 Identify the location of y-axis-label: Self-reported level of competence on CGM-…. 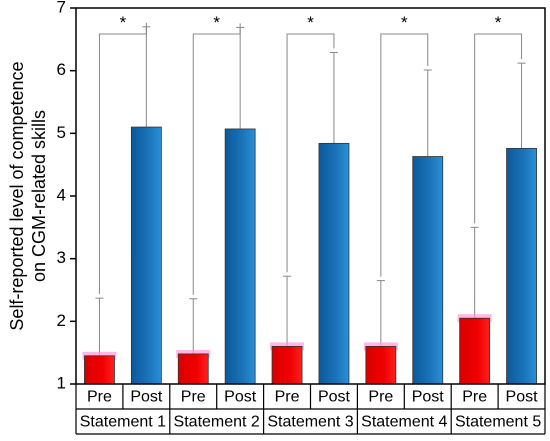
(28, 195).